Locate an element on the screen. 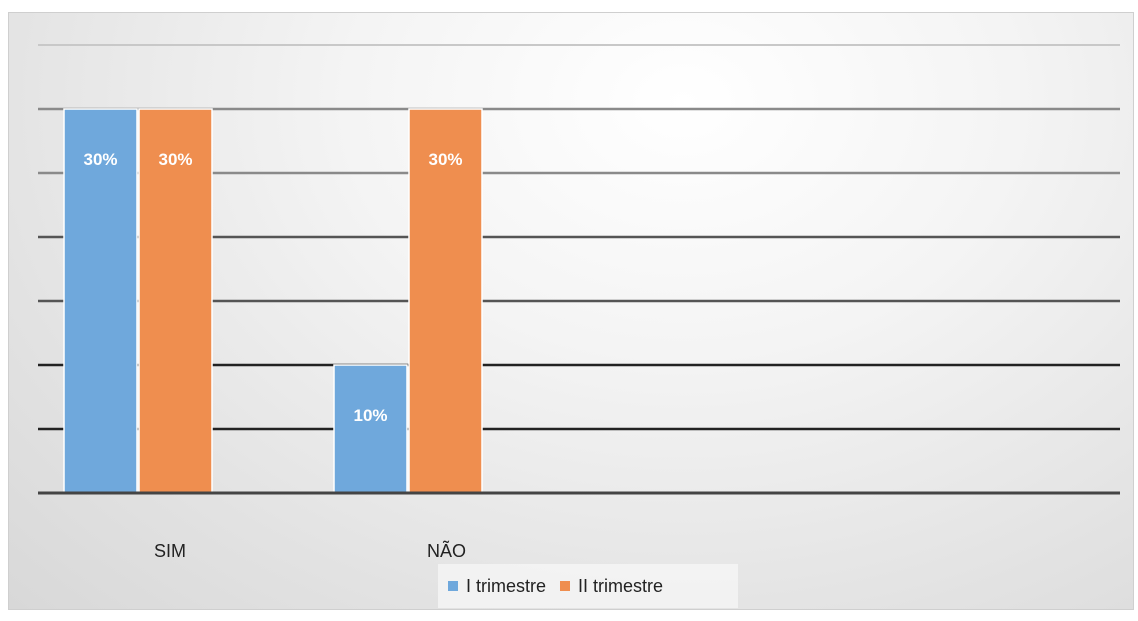  data-label: 10% is located at coordinates (370, 415).